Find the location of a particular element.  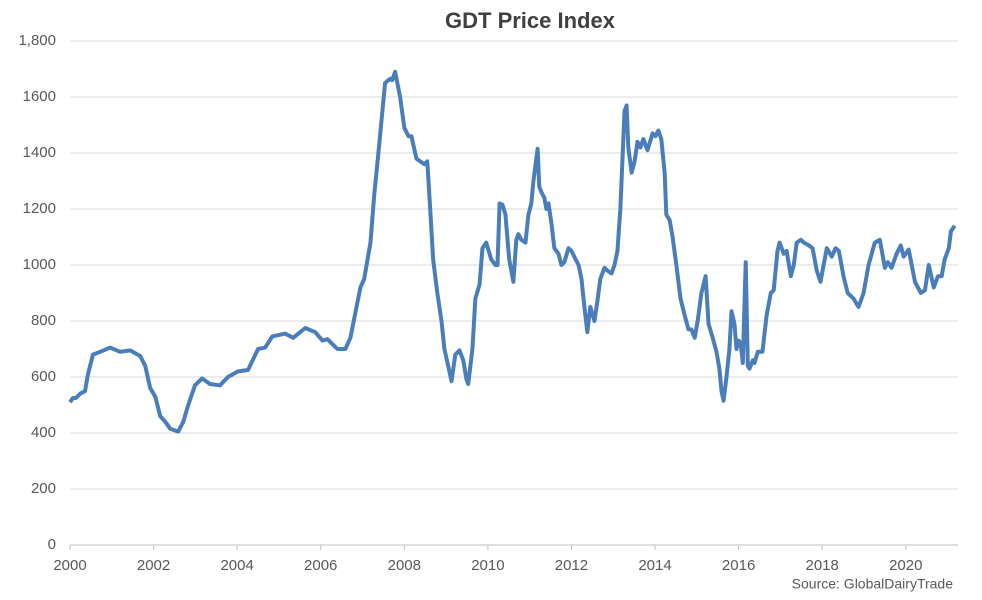

x-tick-label: 2010 is located at coordinates (487, 565).